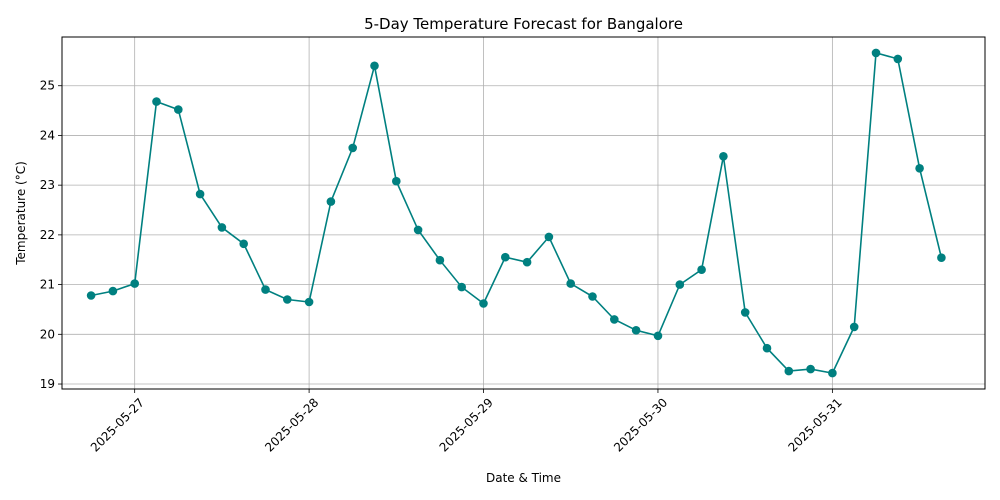 The image size is (1000, 500). I want to click on x-tick-label: 2025-05-27, so click(117, 424).